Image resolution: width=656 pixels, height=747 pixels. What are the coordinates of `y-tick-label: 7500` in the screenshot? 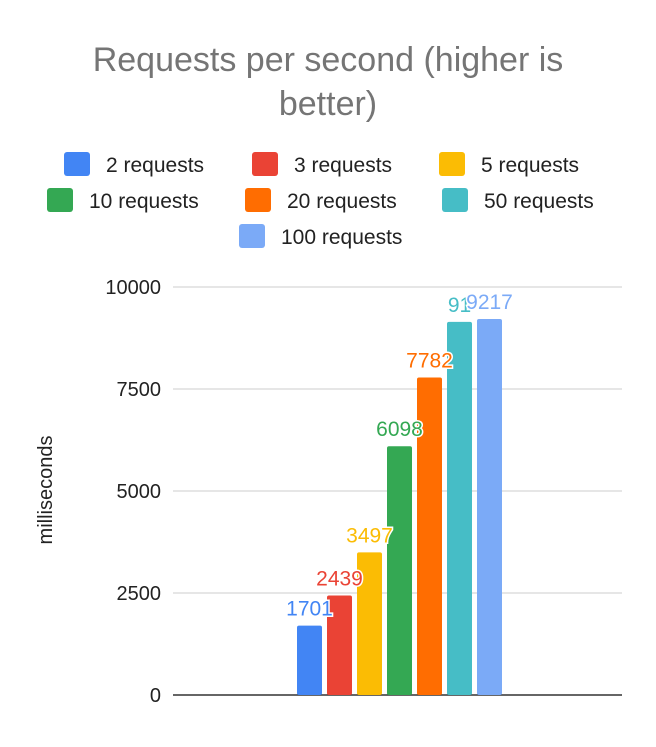 It's located at (139, 390).